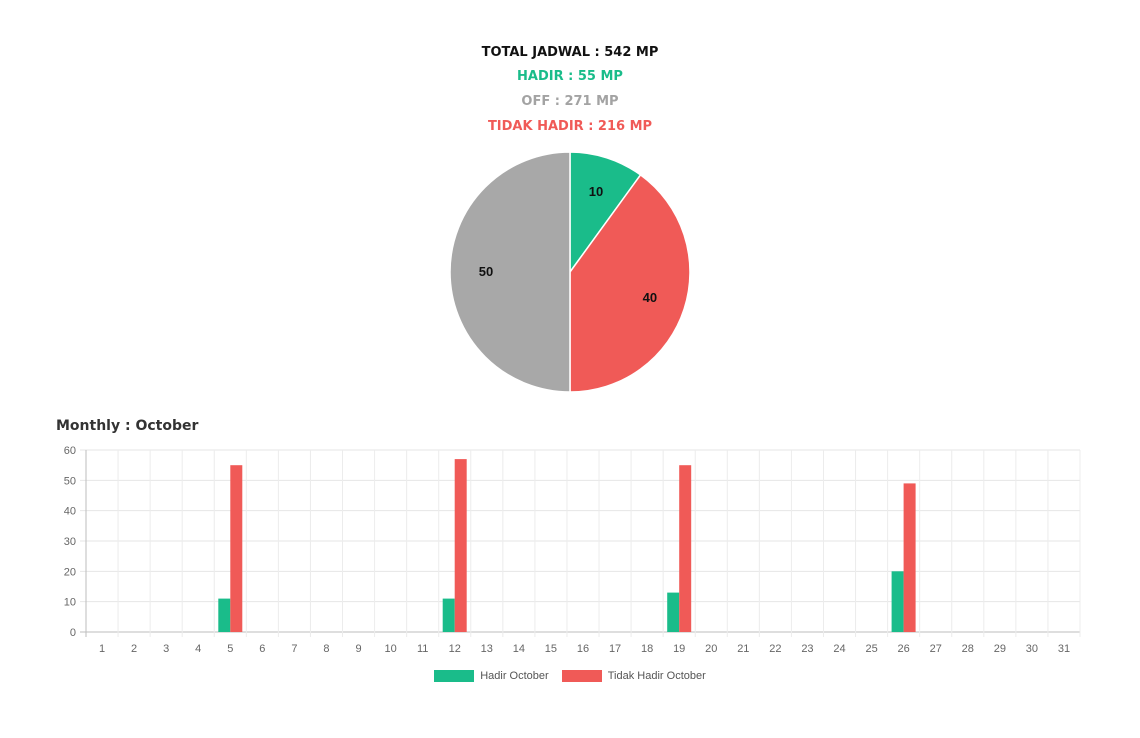 This screenshot has height=738, width=1140. I want to click on pie-label-2: 50, so click(486, 271).